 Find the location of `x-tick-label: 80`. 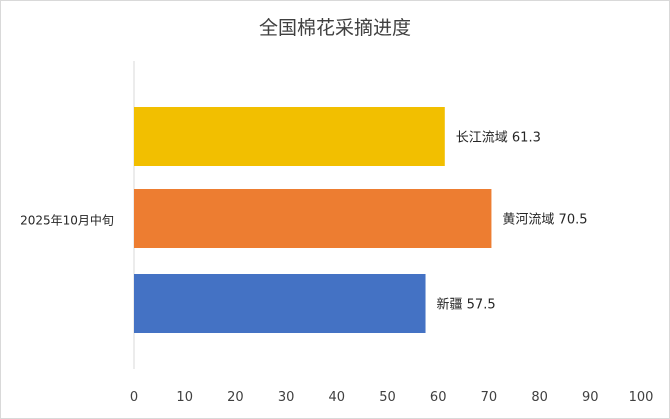

x-tick-label: 80 is located at coordinates (539, 397).